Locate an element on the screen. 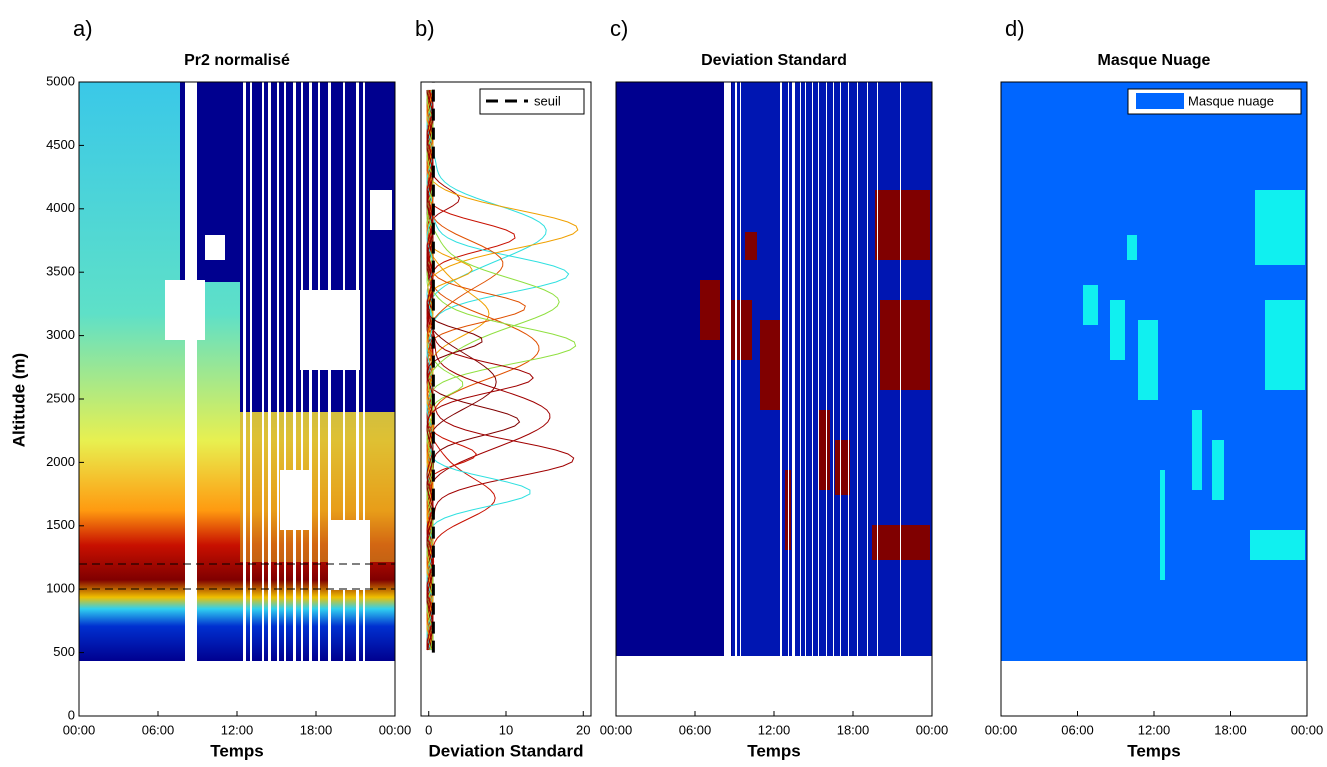 Image resolution: width=1327 pixels, height=767 pixels. y-tick-label: 2000 is located at coordinates (60, 461).